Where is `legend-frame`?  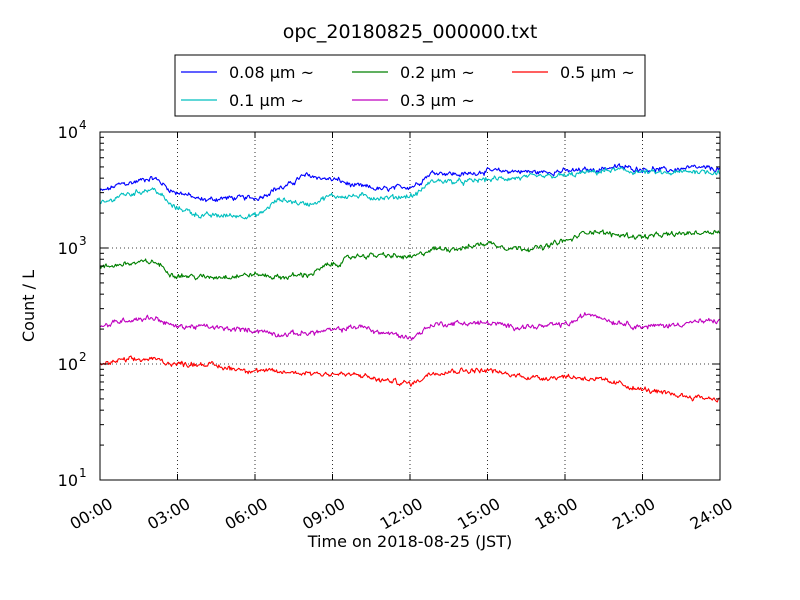
legend-frame is located at coordinates (410, 85).